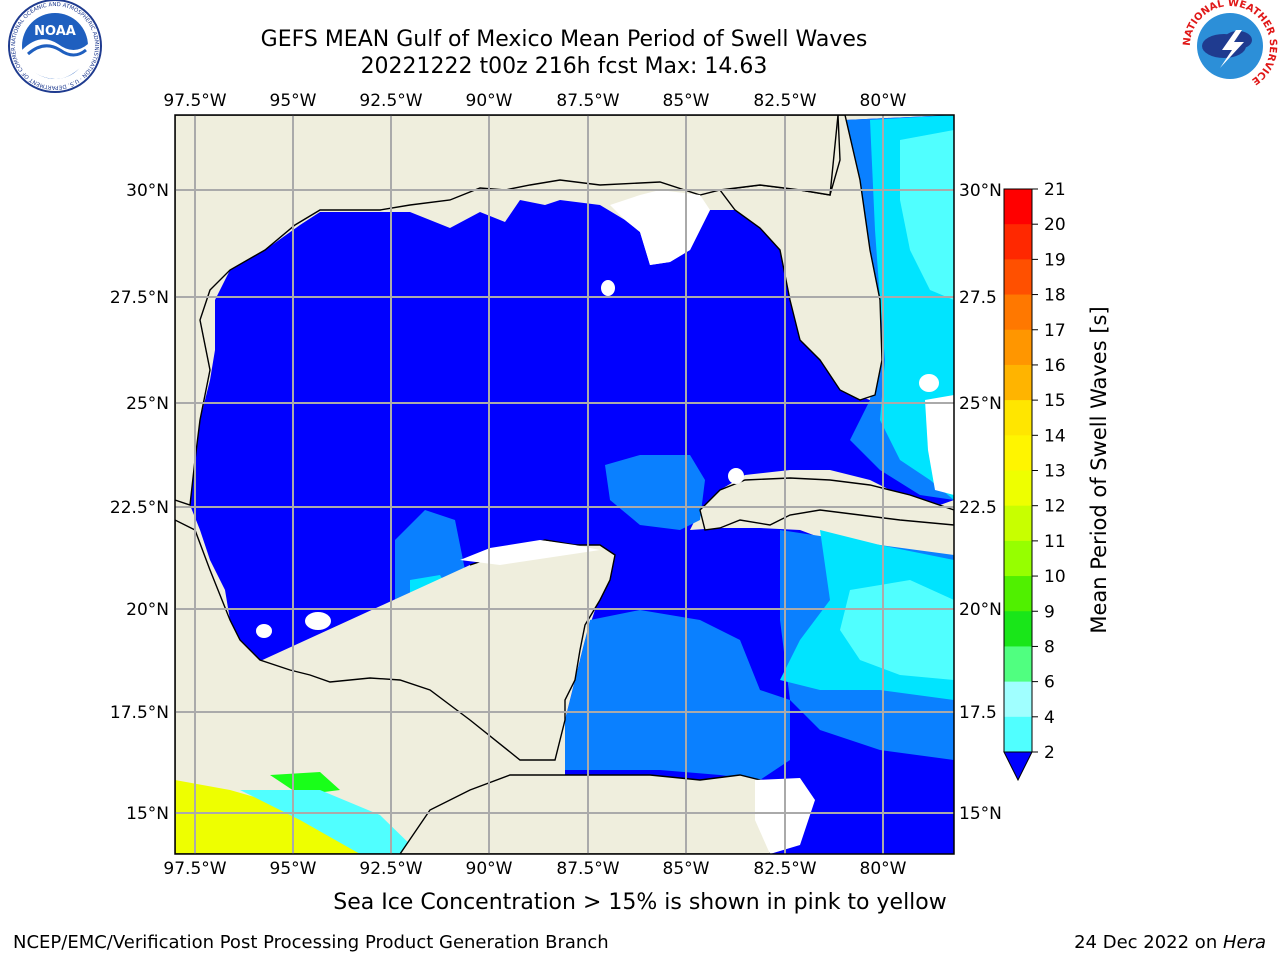 This screenshot has height=960, width=1280. I want to click on mask-bahamas, so click(939, 445).